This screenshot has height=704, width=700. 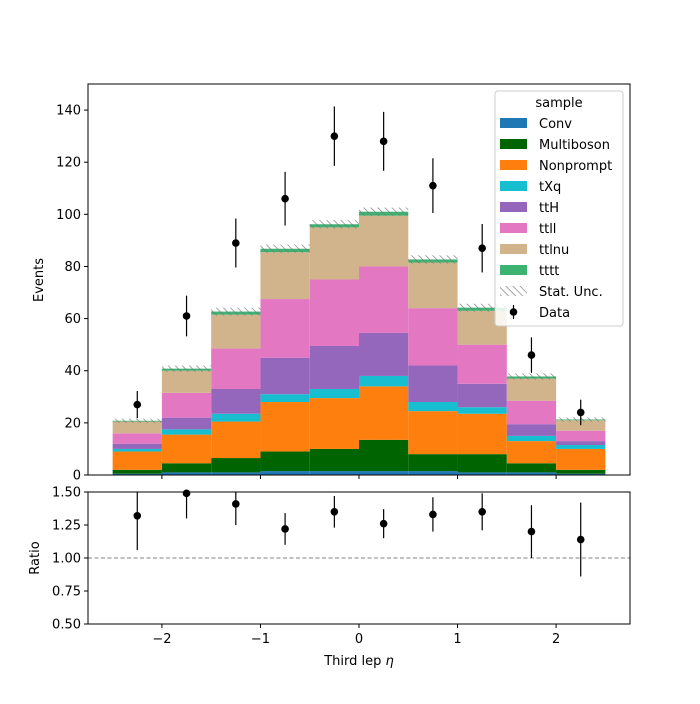 What do you see at coordinates (571, 292) in the screenshot?
I see `legend-label-stat-unc: Stat. Unc.` at bounding box center [571, 292].